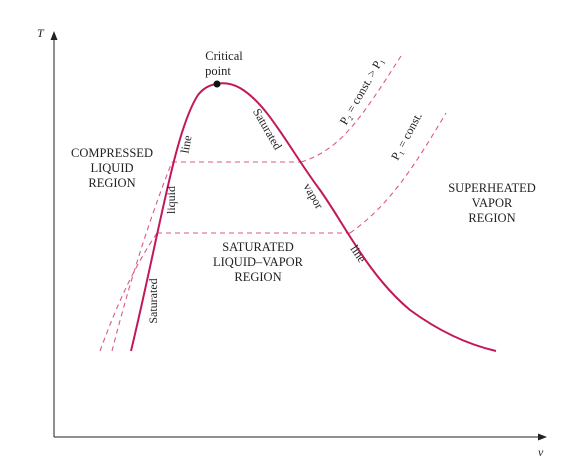  I want to click on superheated-line3: REGION, so click(491, 218).